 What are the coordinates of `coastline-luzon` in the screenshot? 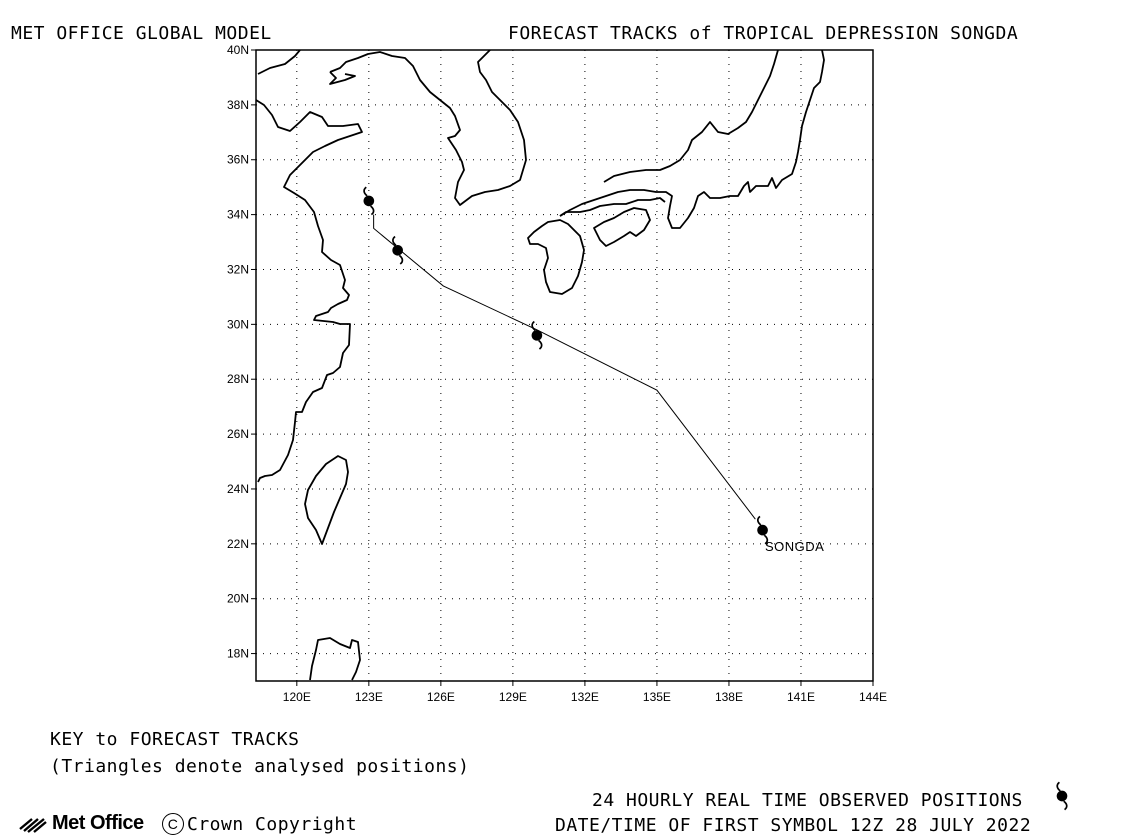 It's located at (335, 659).